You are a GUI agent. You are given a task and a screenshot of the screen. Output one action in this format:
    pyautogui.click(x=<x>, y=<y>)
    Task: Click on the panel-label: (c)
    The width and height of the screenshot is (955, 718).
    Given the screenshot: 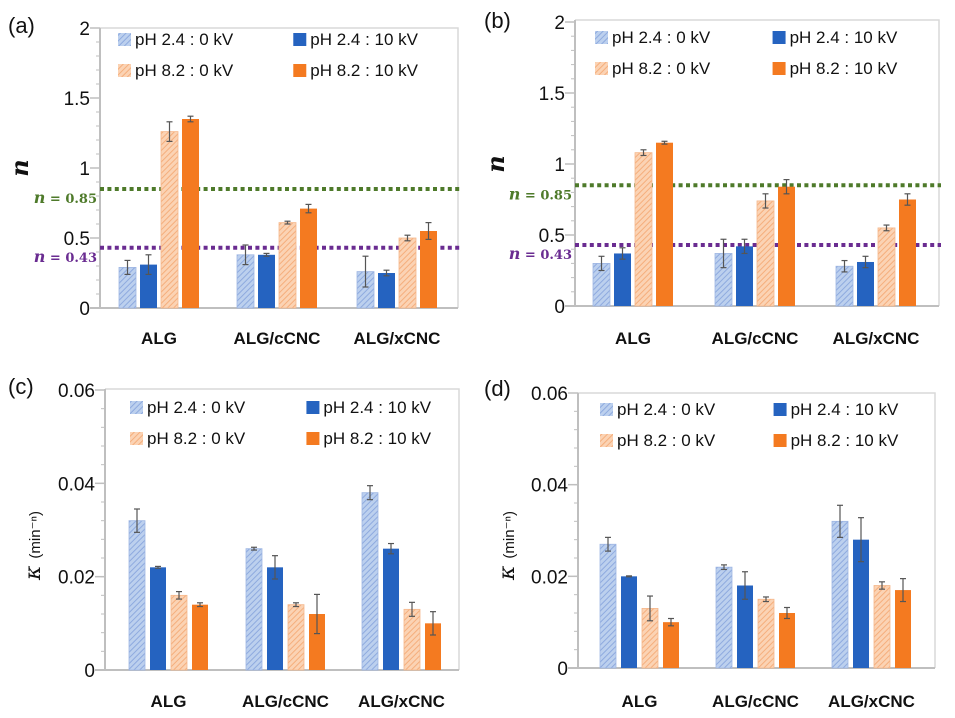 What is the action you would take?
    pyautogui.click(x=21, y=386)
    